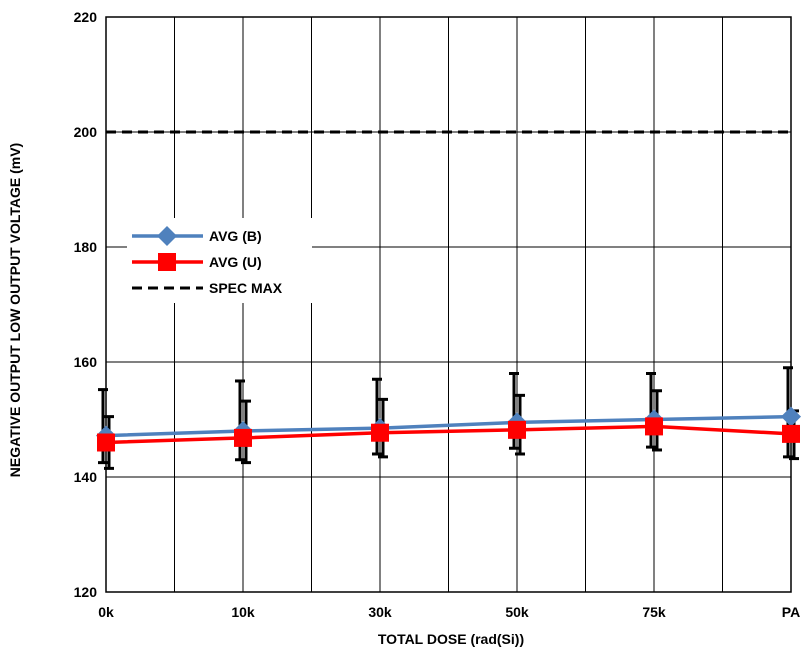 The width and height of the screenshot is (806, 657). What do you see at coordinates (86, 132) in the screenshot?
I see `y-tick-label: 200` at bounding box center [86, 132].